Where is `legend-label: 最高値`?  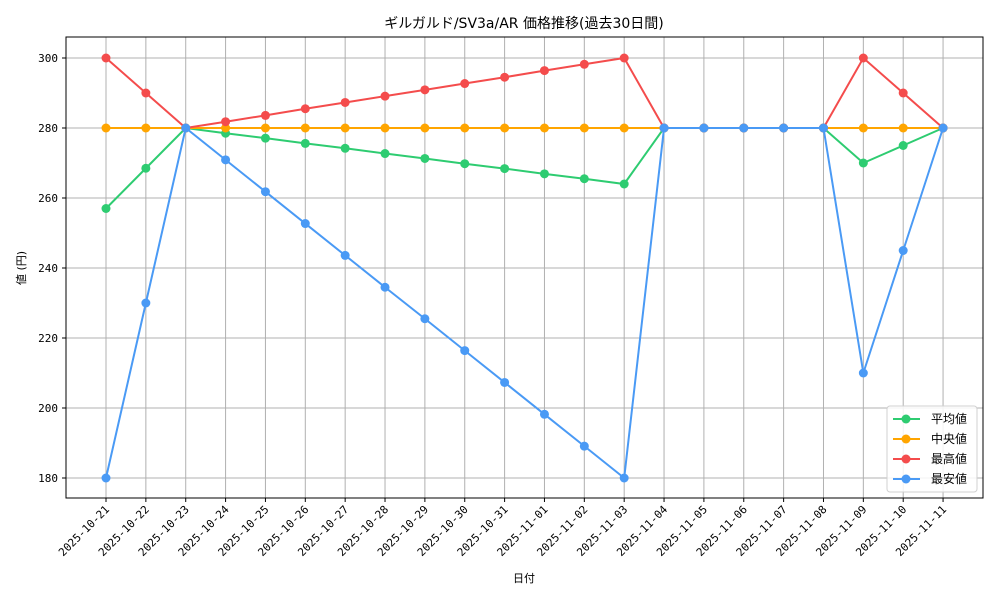
legend-label: 最高値 is located at coordinates (949, 458).